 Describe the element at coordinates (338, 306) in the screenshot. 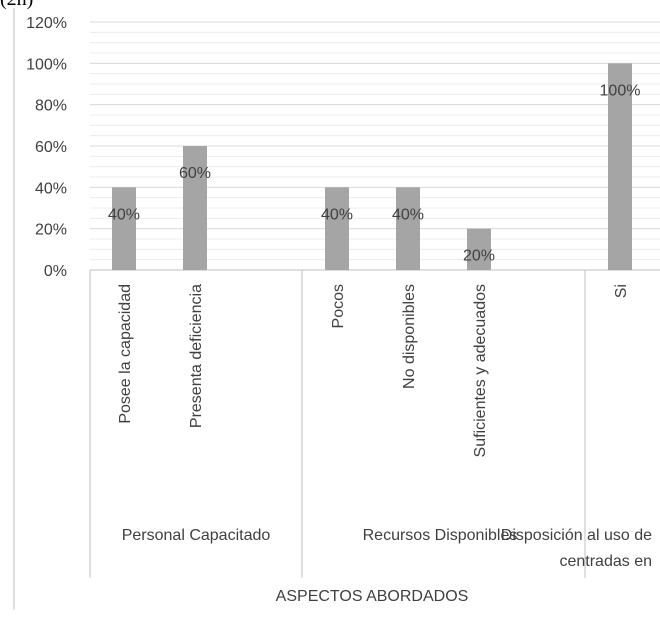

I see `category-label: Pocos` at that location.